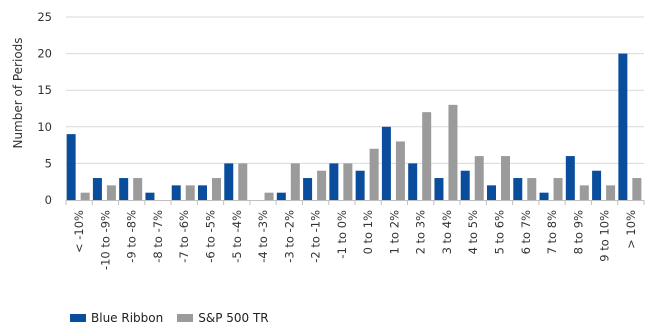 The height and width of the screenshot is (329, 651). Describe the element at coordinates (394, 232) in the screenshot. I see `x-tick-label: 1 to 2%` at that location.